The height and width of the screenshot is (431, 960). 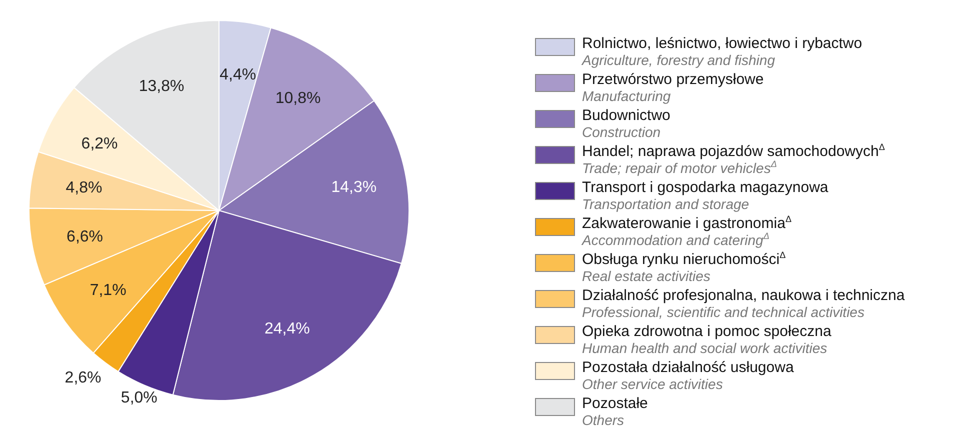 What do you see at coordinates (83, 377) in the screenshot?
I see `data-label: 2,6%` at bounding box center [83, 377].